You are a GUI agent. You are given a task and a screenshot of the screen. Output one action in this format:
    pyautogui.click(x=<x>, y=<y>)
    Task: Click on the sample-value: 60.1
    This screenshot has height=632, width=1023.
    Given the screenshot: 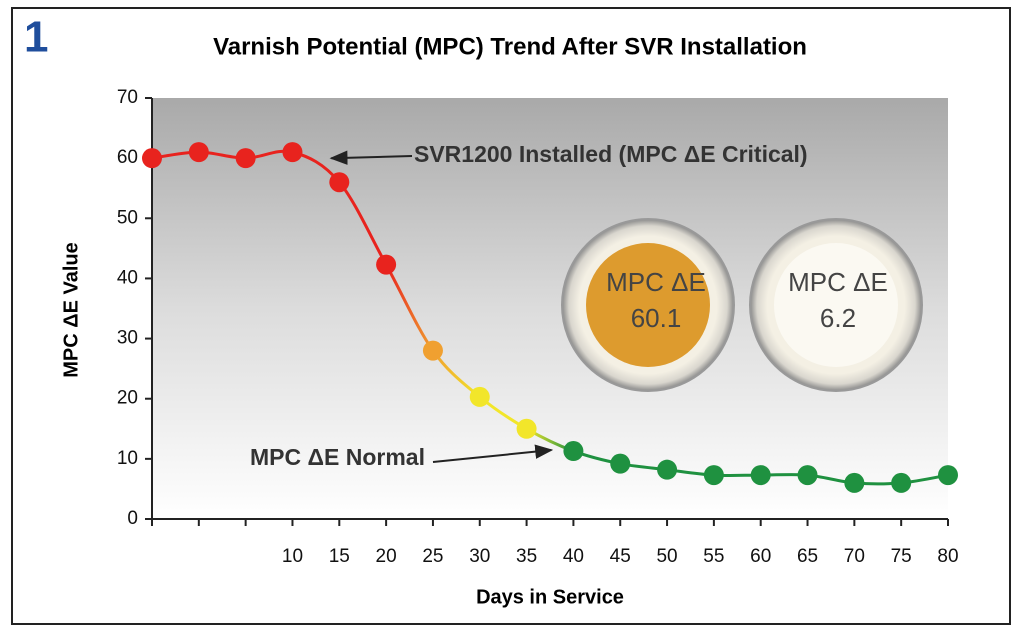 What is the action you would take?
    pyautogui.click(x=656, y=318)
    